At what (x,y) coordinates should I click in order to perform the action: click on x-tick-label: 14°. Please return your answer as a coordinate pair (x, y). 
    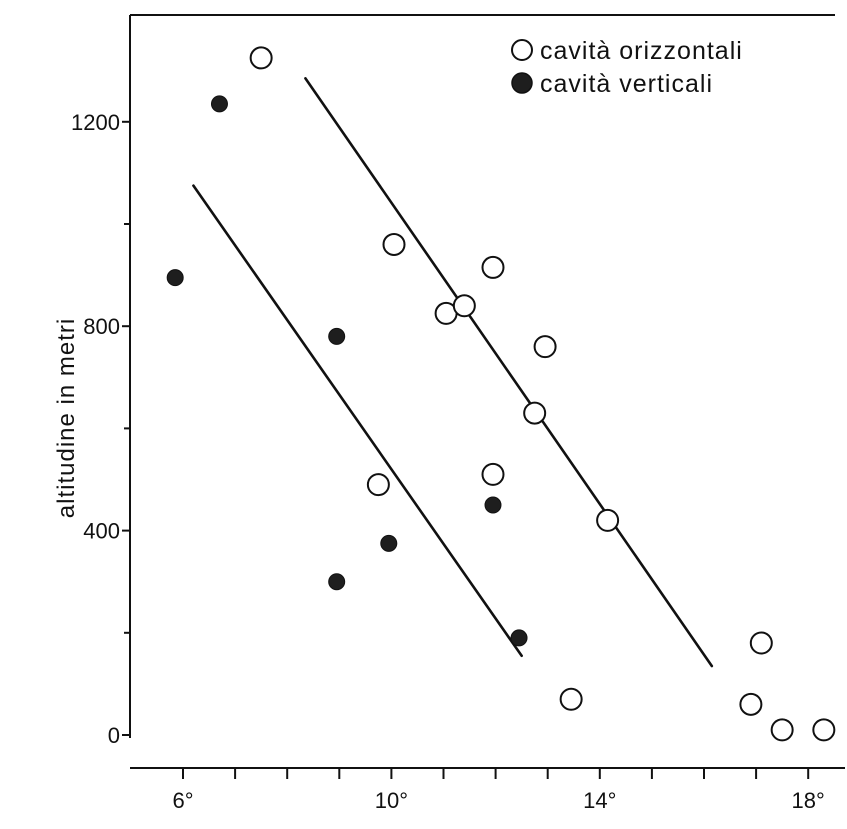
    Looking at the image, I should click on (599, 800).